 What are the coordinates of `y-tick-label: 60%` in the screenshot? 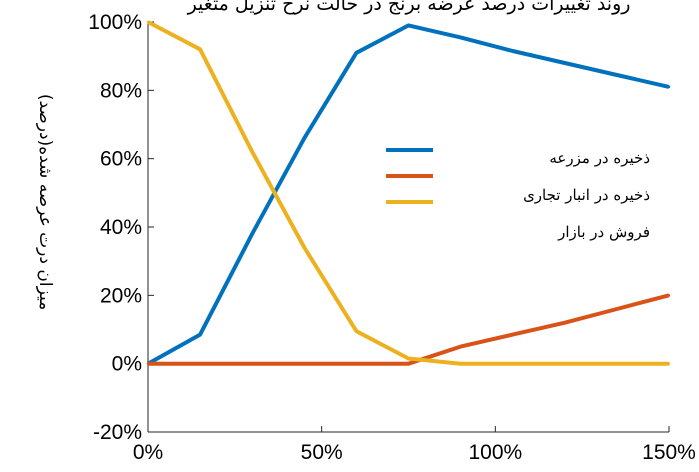 It's located at (121, 159).